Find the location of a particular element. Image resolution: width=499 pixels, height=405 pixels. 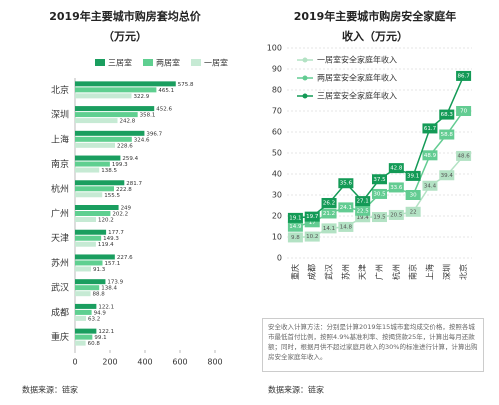

x-tick-label: 天津 is located at coordinates (362, 272).